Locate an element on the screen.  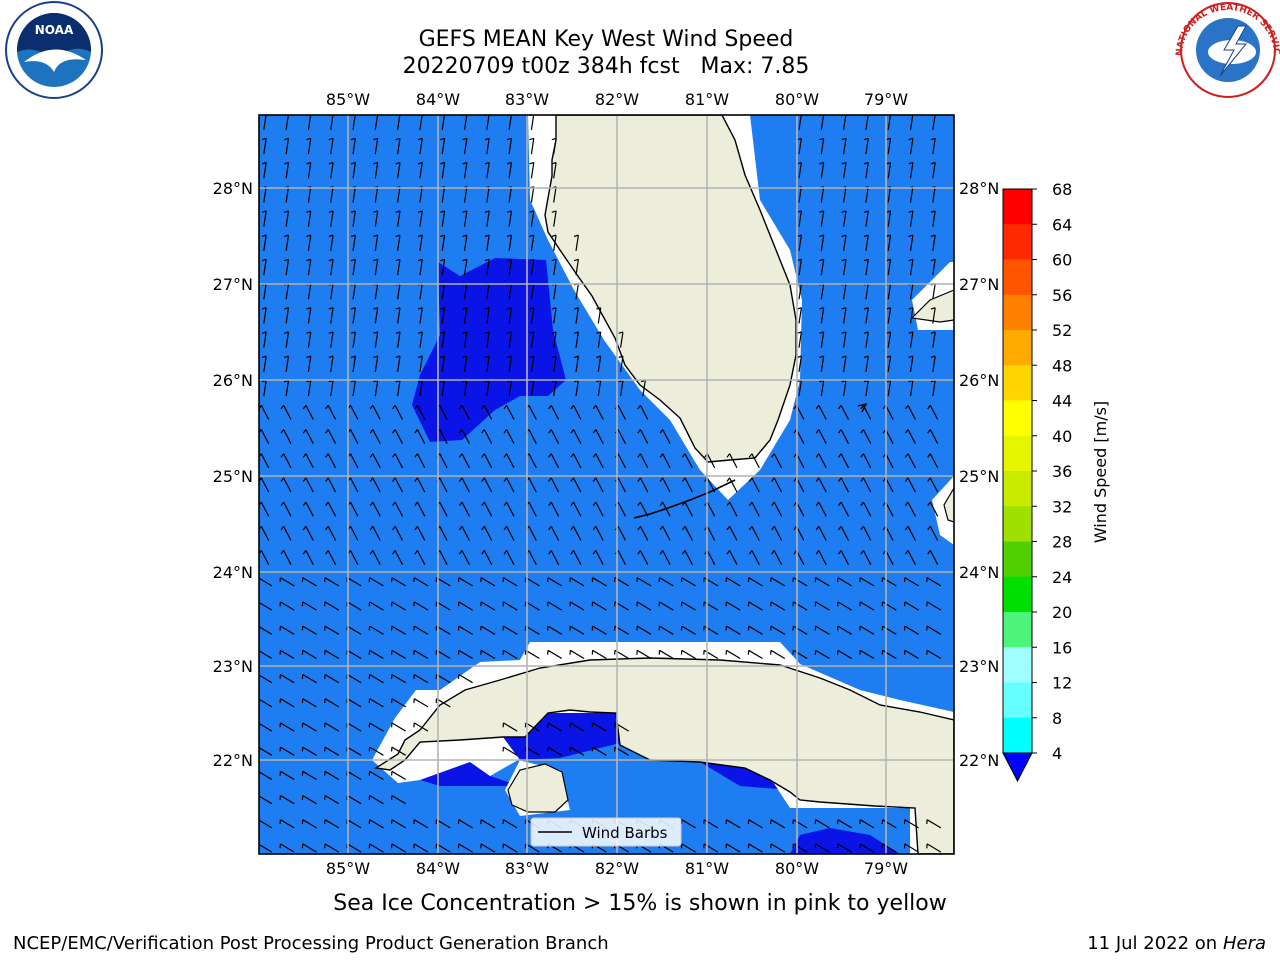
lat-label-left: 27°N is located at coordinates (233, 284).